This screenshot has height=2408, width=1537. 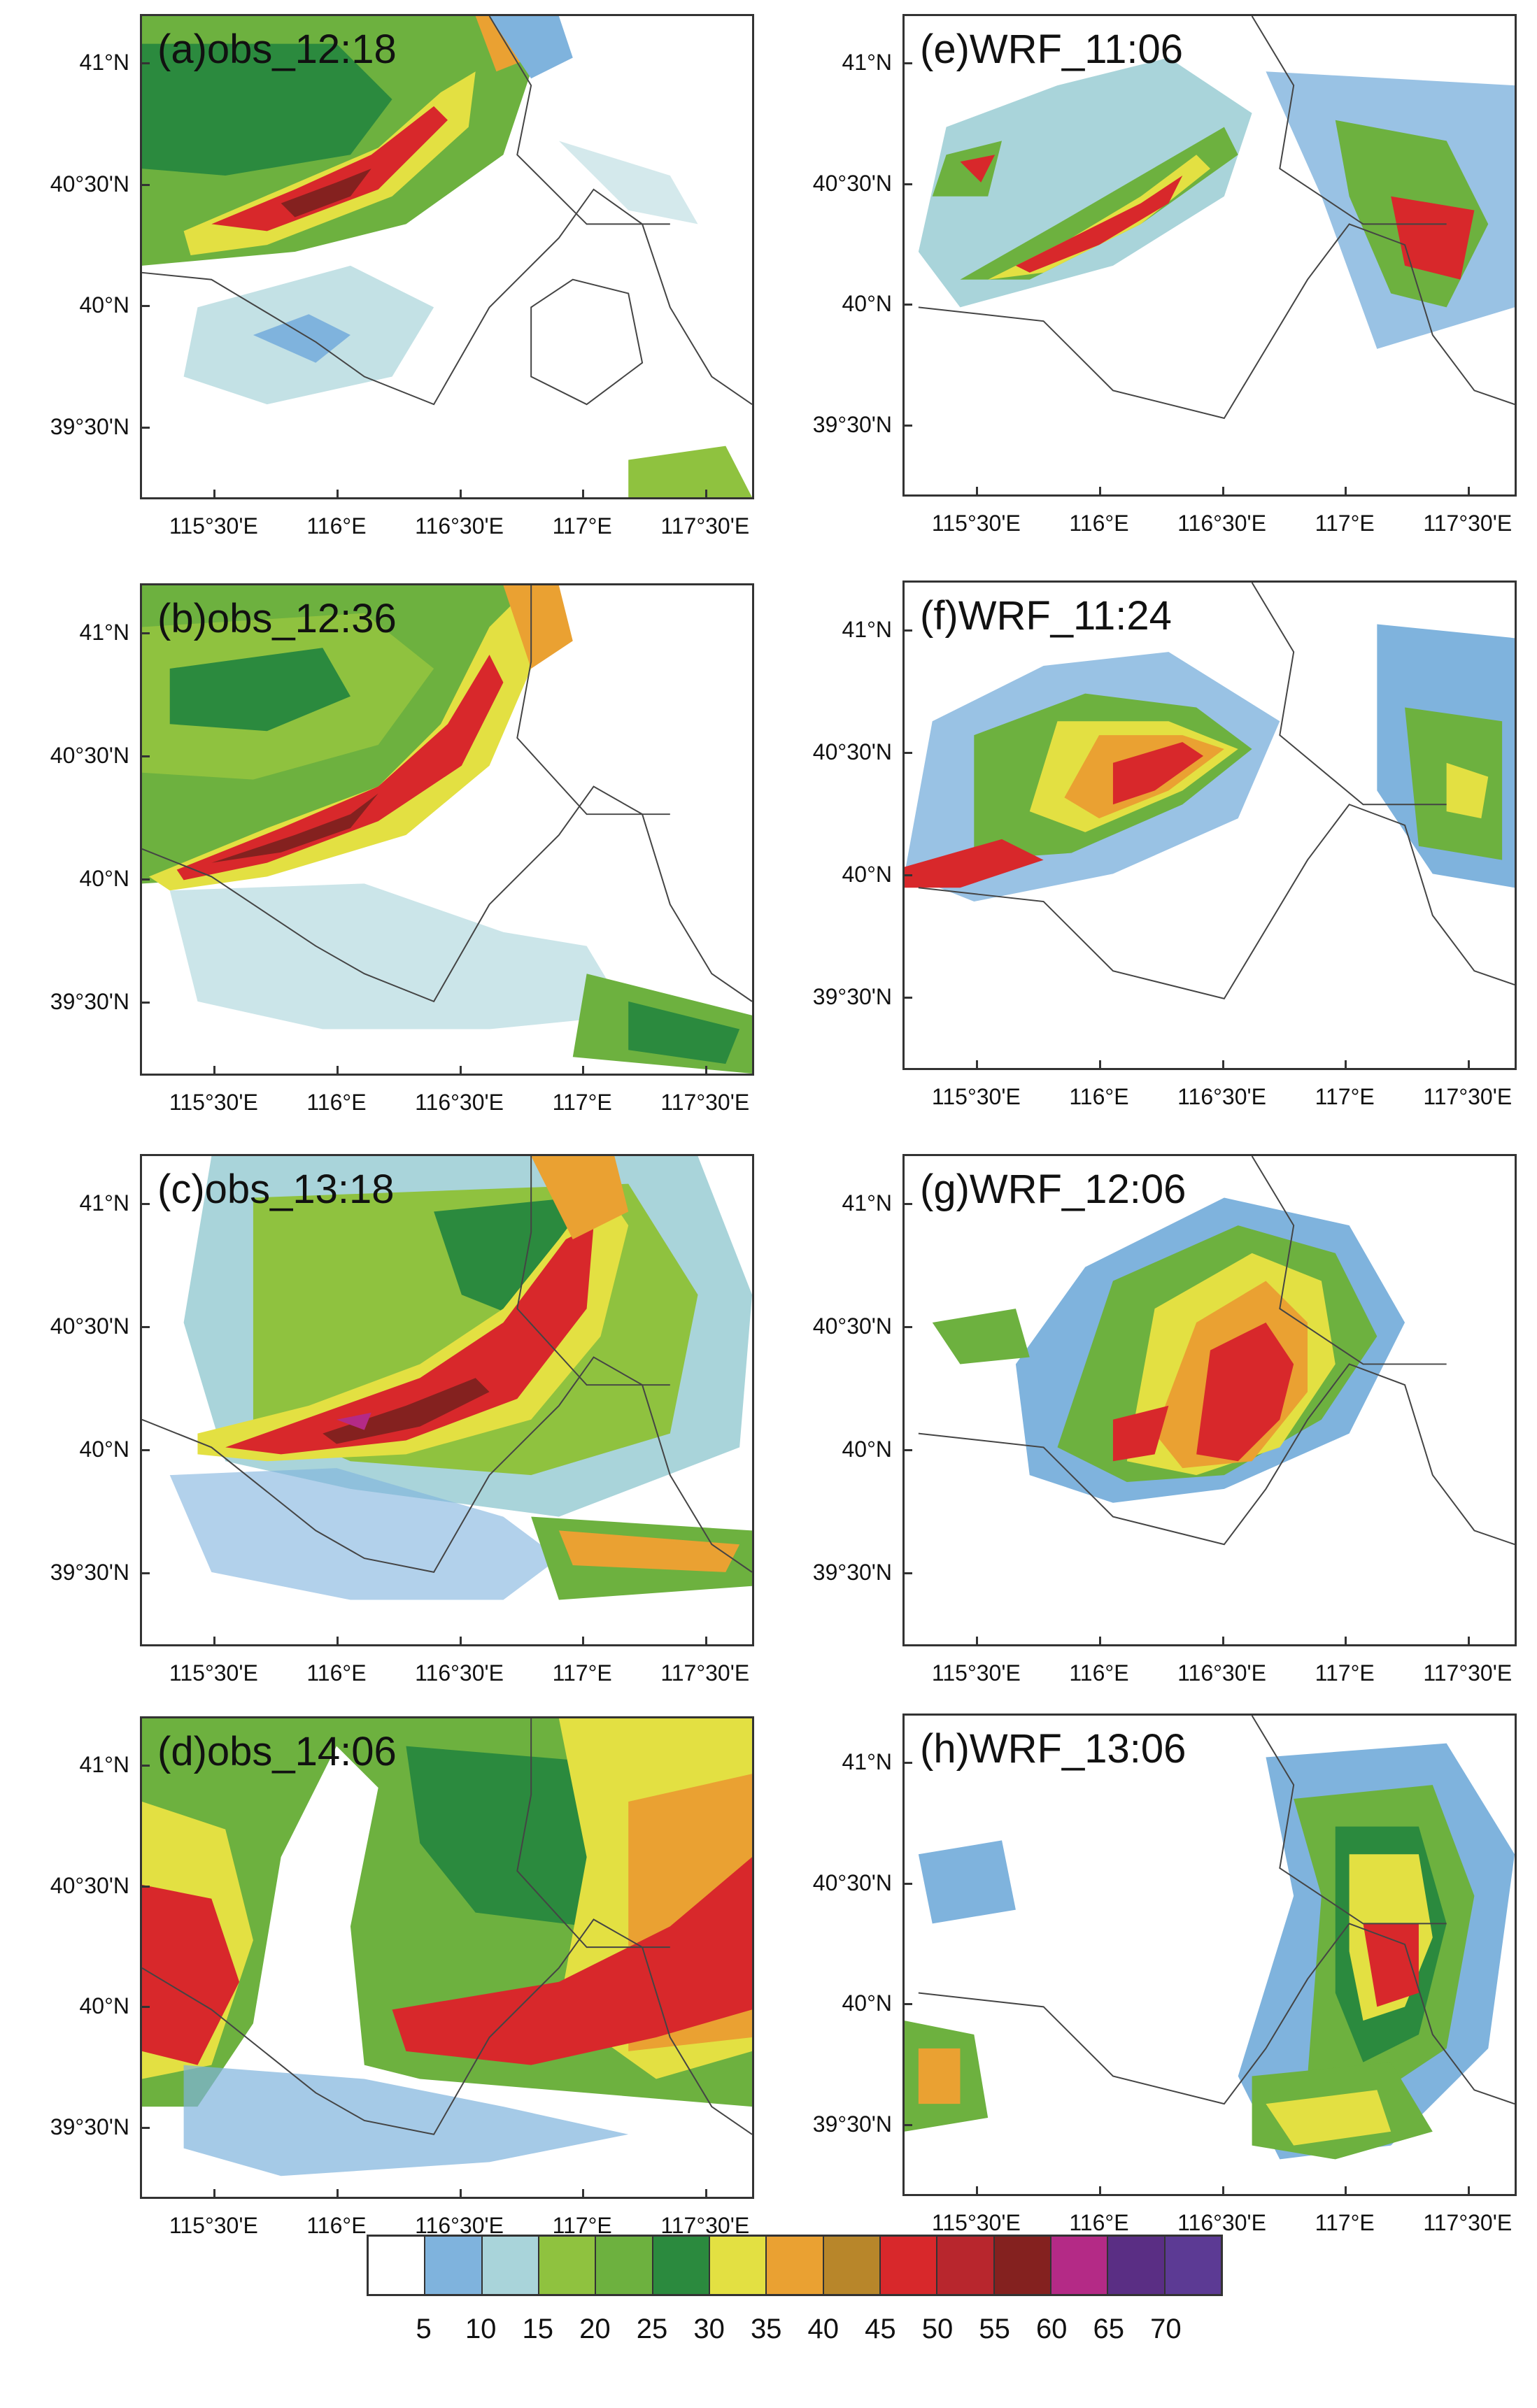 I want to click on colorbar-label: 35, so click(x=766, y=2329).